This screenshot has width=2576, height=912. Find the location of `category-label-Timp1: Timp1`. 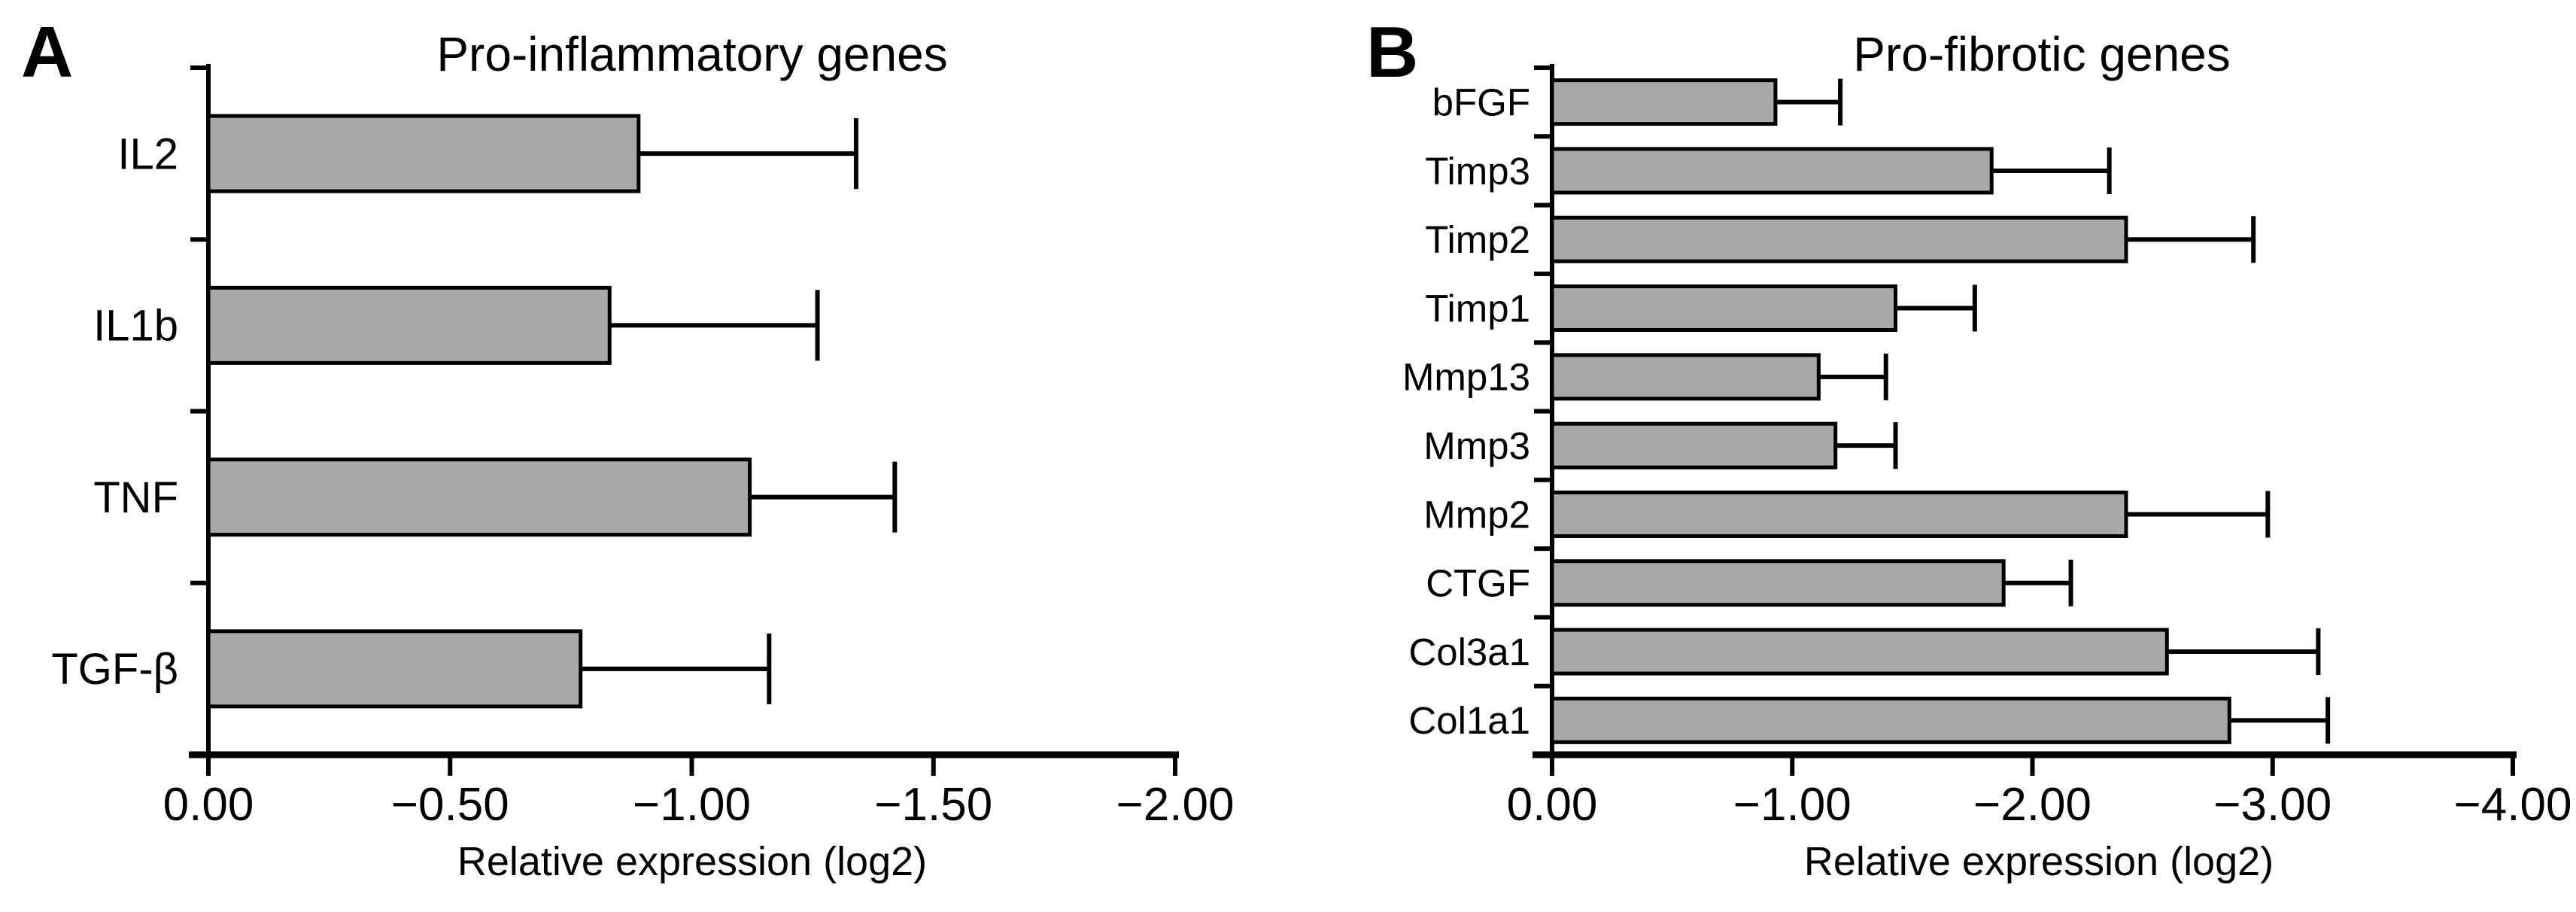

category-label-Timp1: Timp1 is located at coordinates (1478, 308).